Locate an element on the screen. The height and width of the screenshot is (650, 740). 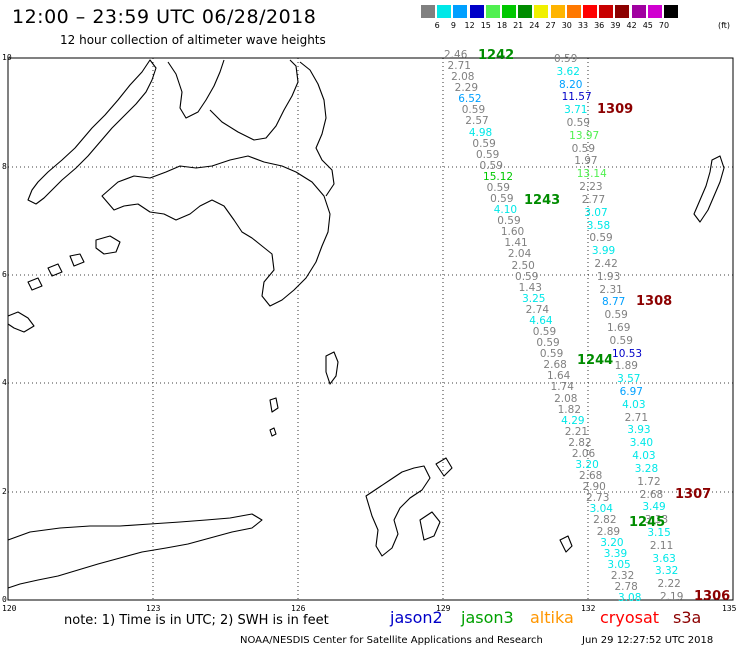
legend-label: 6 is located at coordinates (437, 25).